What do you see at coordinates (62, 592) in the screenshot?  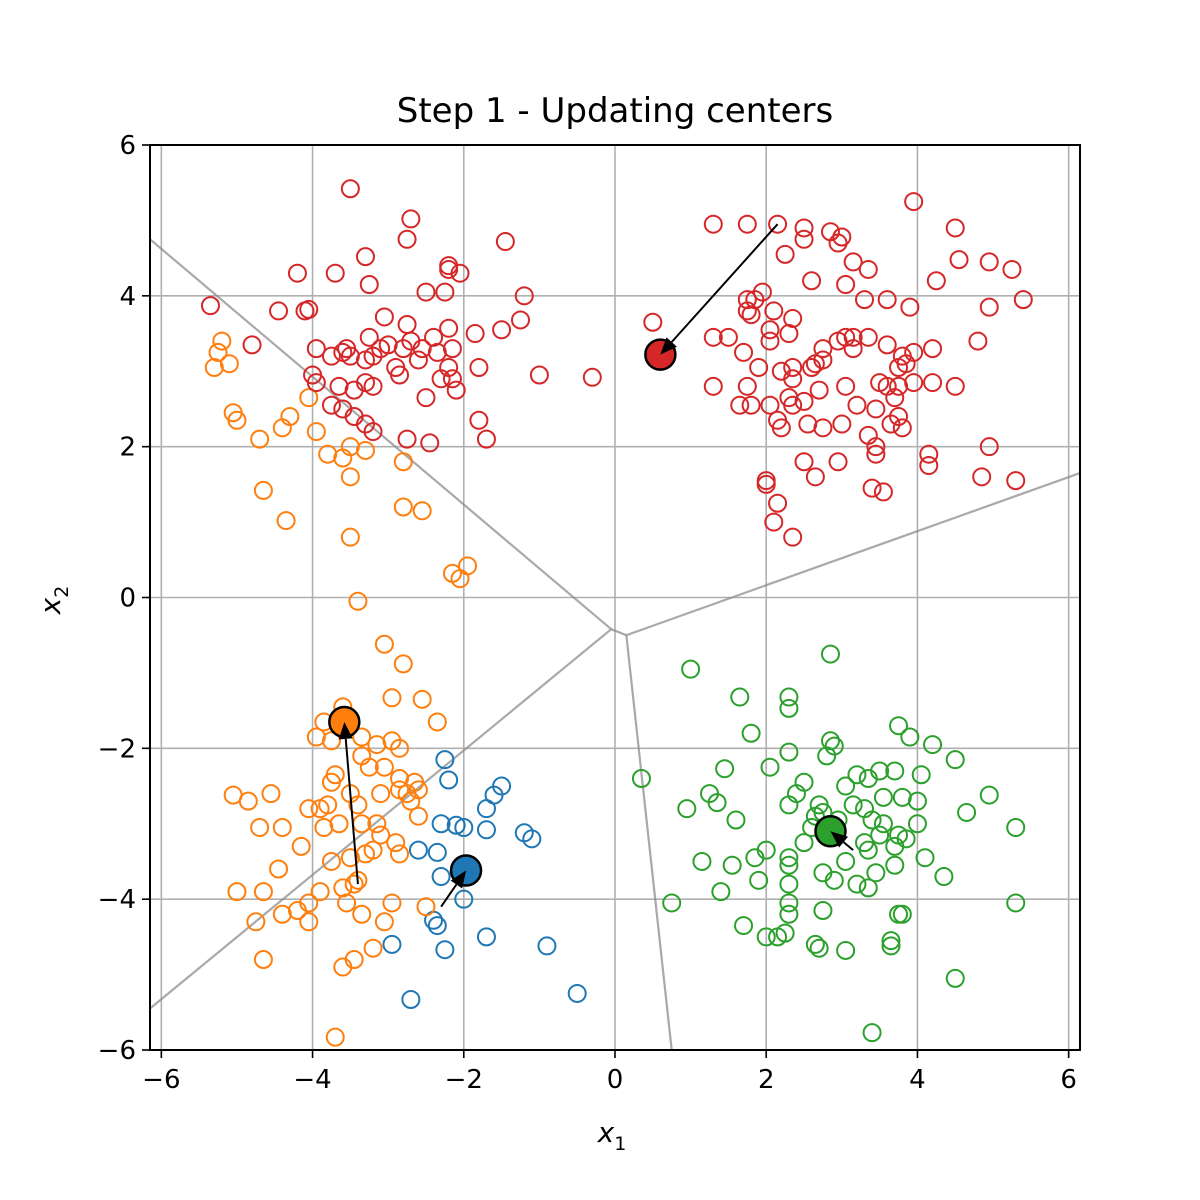 I see `y-axis-label-subscript: 2` at bounding box center [62, 592].